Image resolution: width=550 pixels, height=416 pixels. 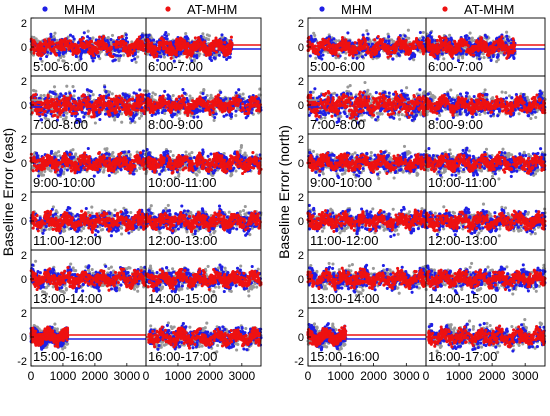 What do you see at coordinates (489, 9) in the screenshot?
I see `legend-label: AT-MHM` at bounding box center [489, 9].